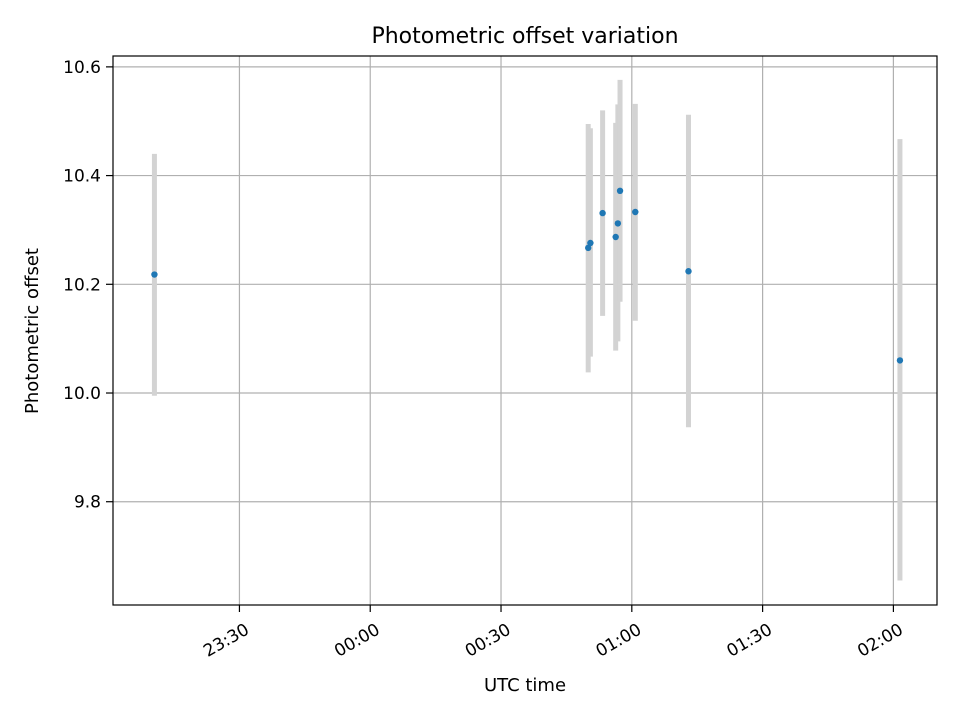  Describe the element at coordinates (619, 641) in the screenshot. I see `x-tick-label: 01:00` at that location.